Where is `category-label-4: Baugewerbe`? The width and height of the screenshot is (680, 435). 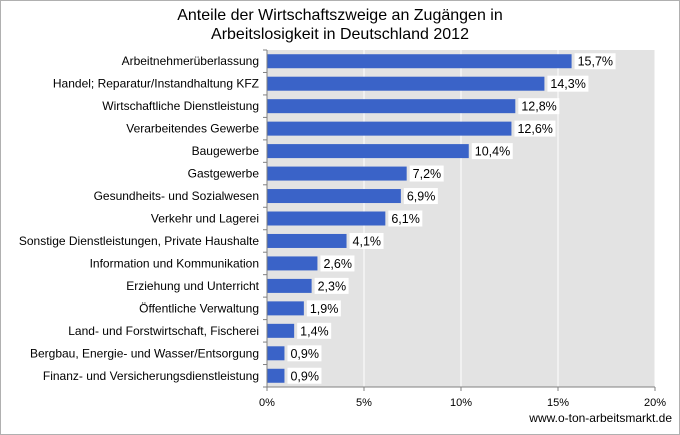 category-label-4: Baugewerbe is located at coordinates (226, 151).